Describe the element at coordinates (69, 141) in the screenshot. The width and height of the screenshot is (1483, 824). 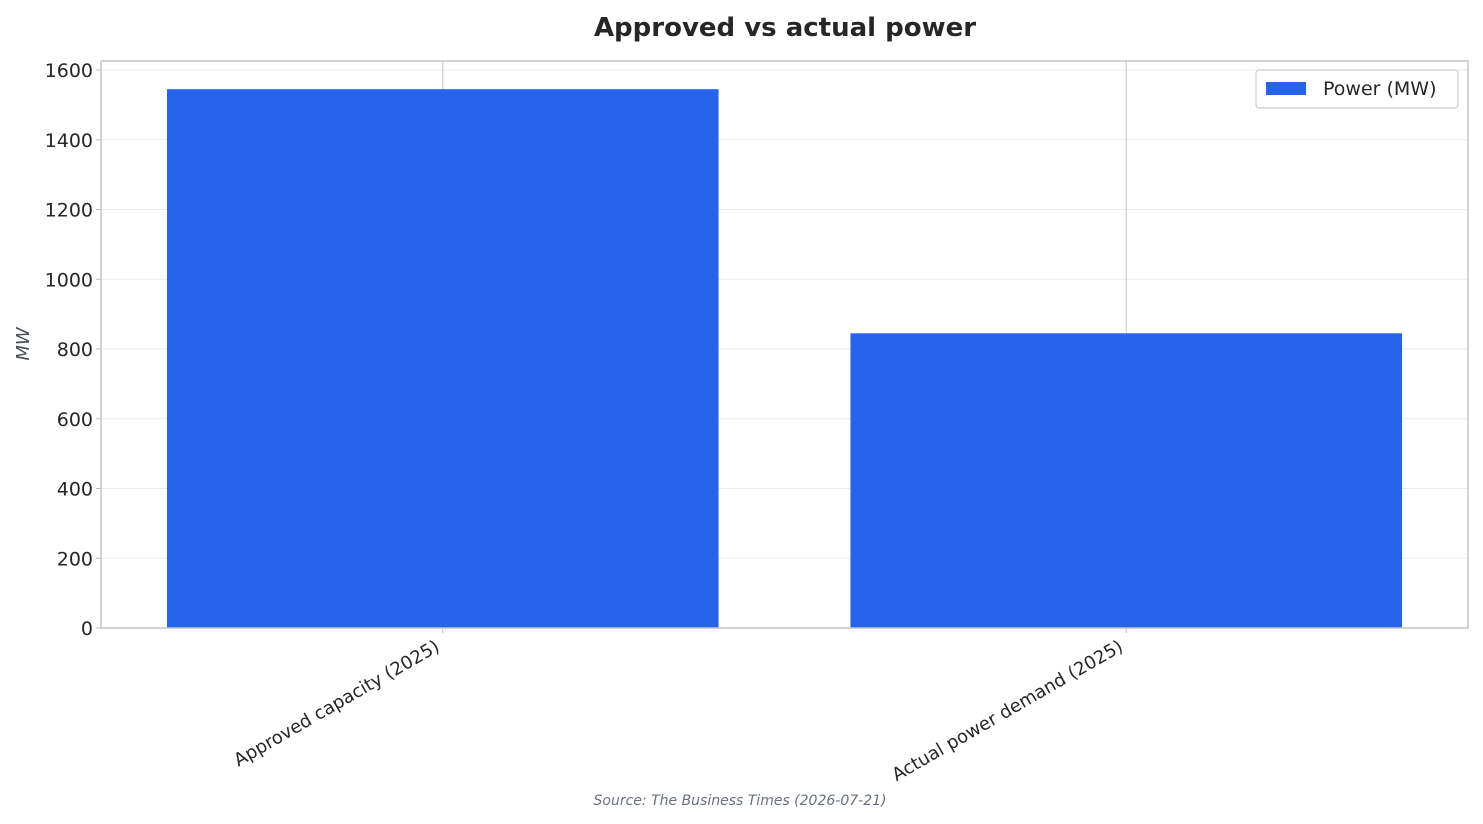
I see `y-tick-label: 1400` at that location.